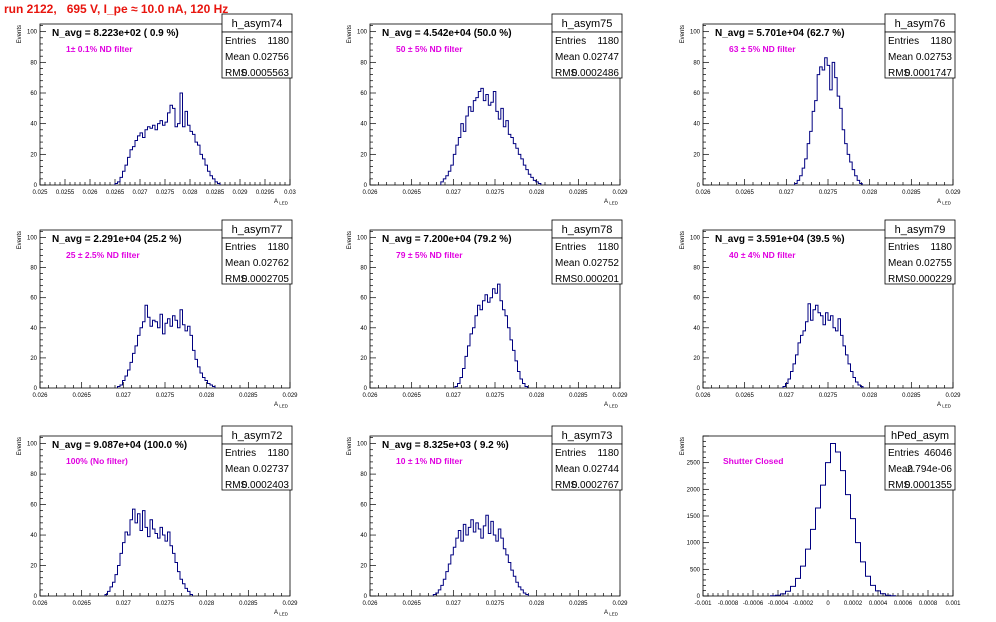 This screenshot has height=622, width=996. Describe the element at coordinates (587, 230) in the screenshot. I see `histogram-title: h_asym78` at that location.